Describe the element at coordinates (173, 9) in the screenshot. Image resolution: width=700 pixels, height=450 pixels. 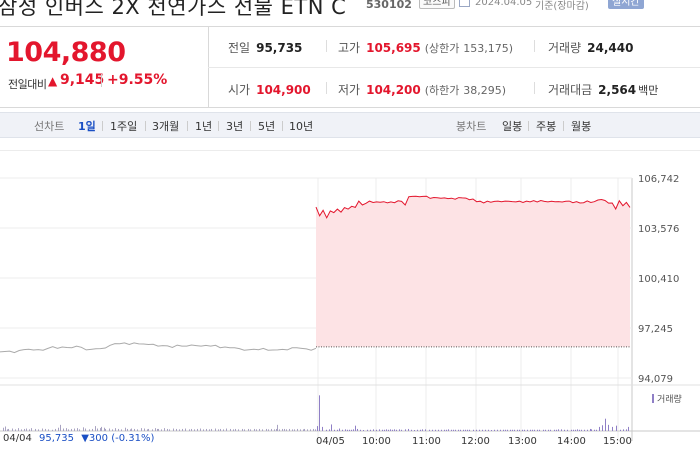
I see `stock-name: 삼성 인버스 2X 천연가스 선물 ETN C` at that location.